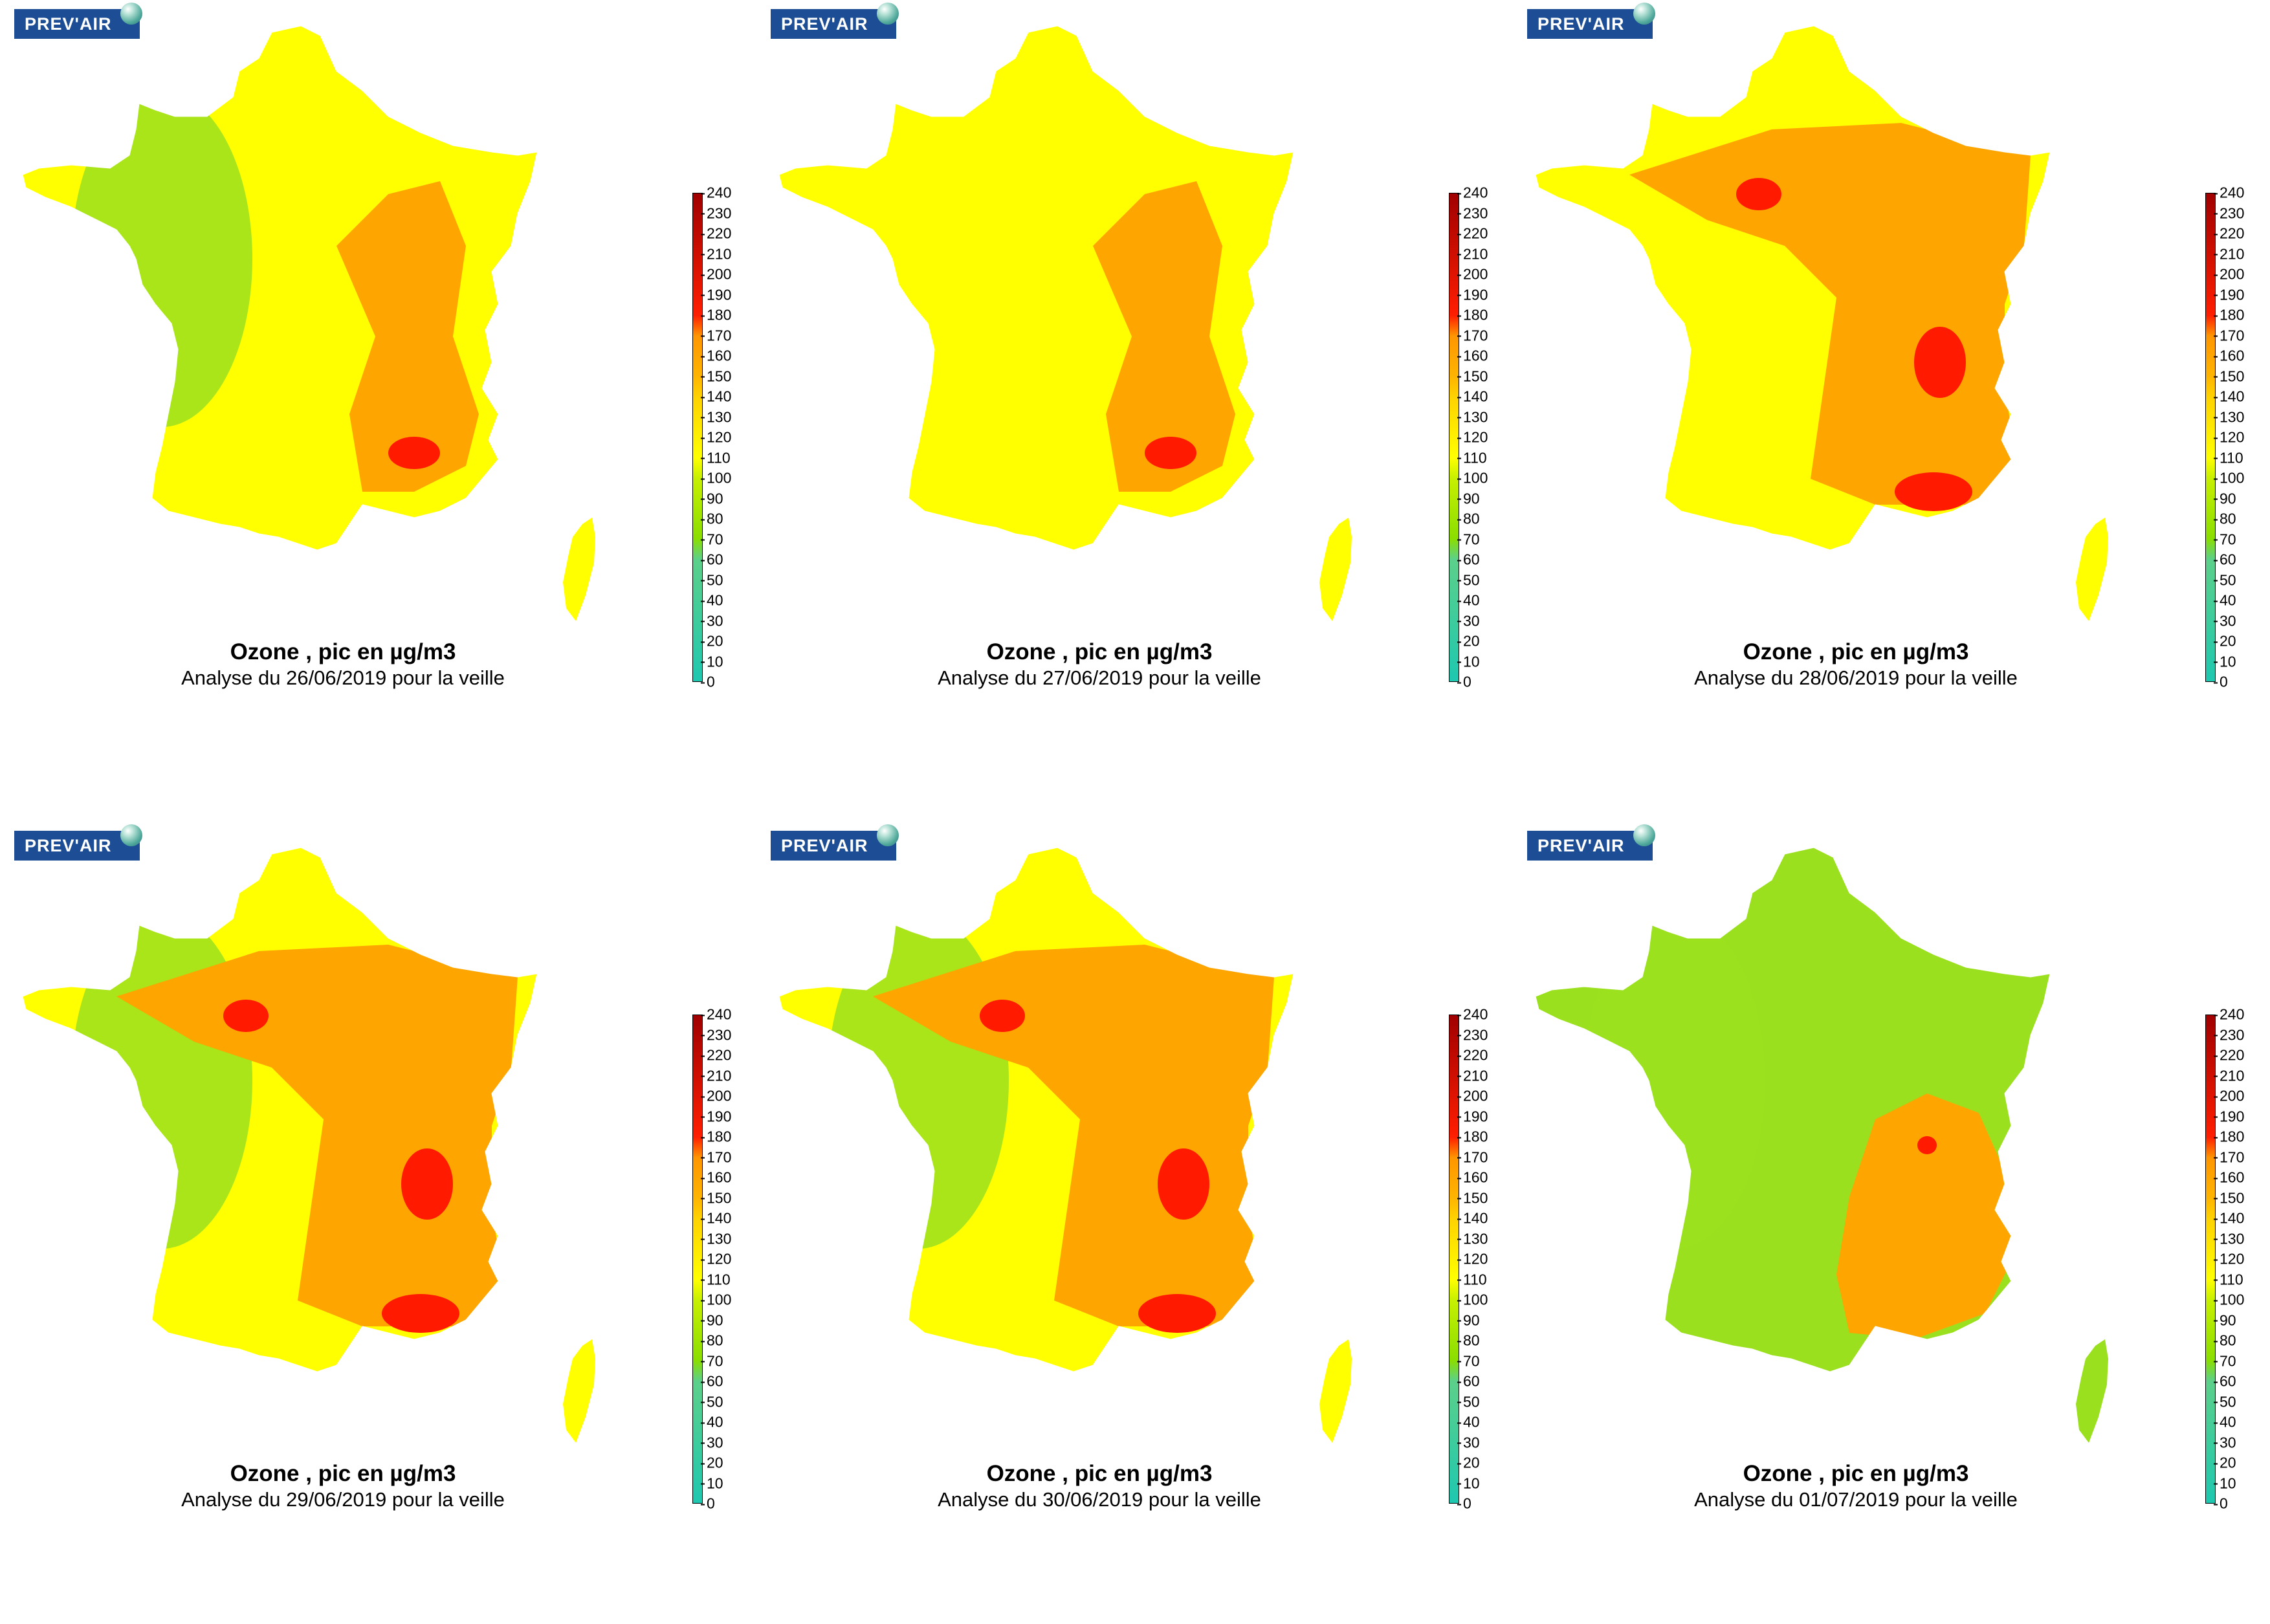 This screenshot has width=2270, height=1624. Describe the element at coordinates (1674, 1081) in the screenshot. I see `west-region` at that location.